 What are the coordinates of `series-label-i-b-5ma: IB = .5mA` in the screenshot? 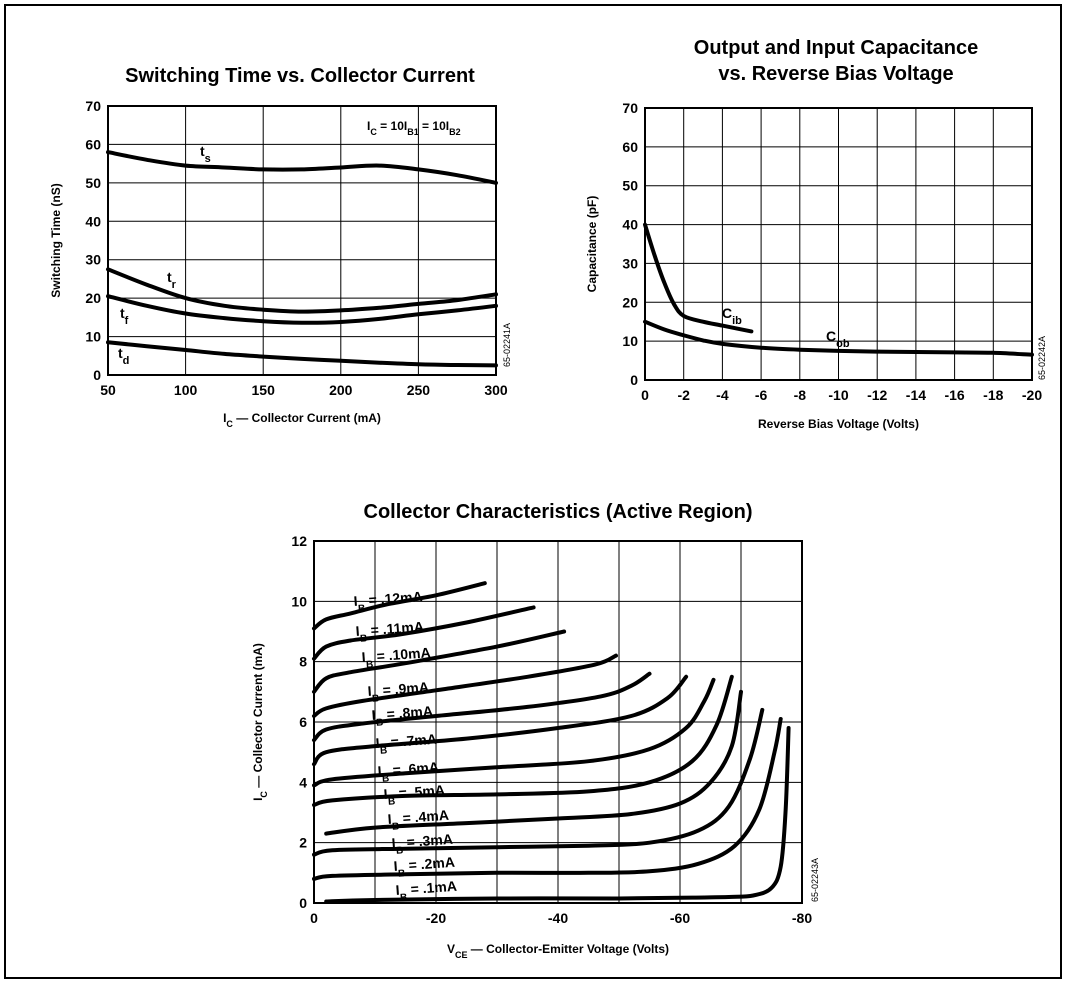 It's located at (414, 795).